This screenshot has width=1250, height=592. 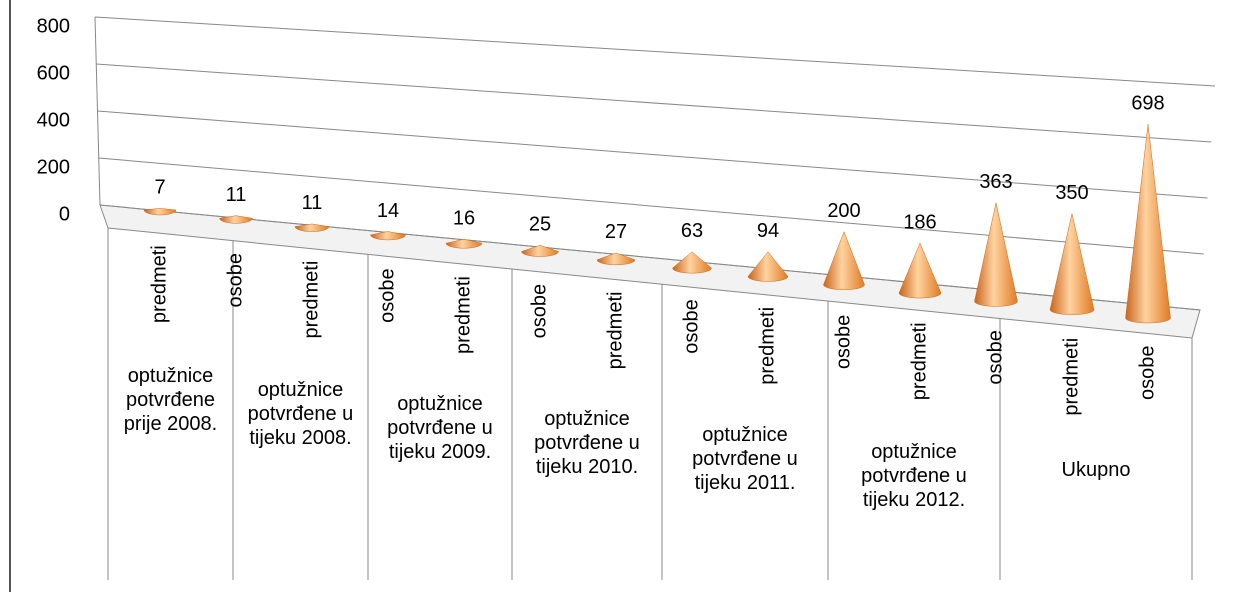 What do you see at coordinates (53, 120) in the screenshot?
I see `y-tick-label: 400` at bounding box center [53, 120].